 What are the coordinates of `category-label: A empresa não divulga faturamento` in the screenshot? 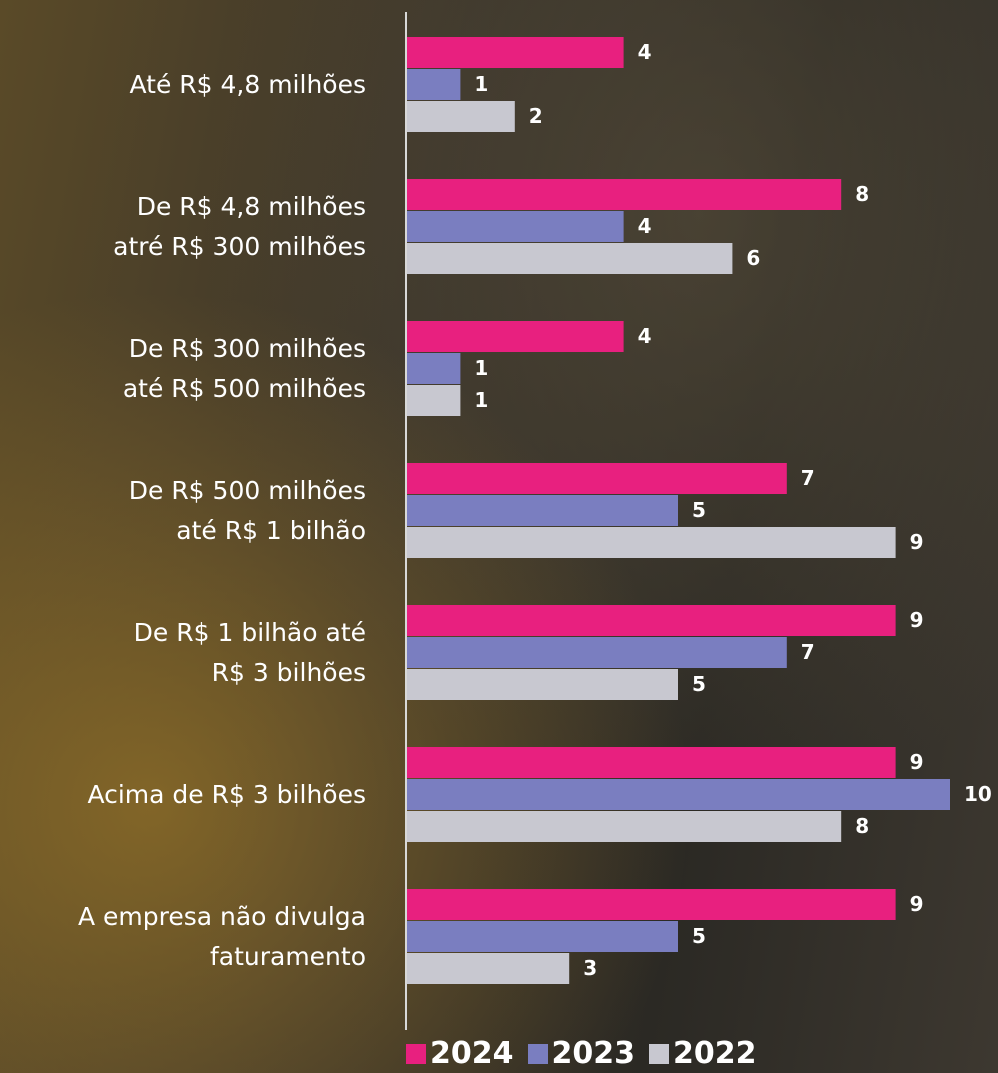 It's located at (221, 936).